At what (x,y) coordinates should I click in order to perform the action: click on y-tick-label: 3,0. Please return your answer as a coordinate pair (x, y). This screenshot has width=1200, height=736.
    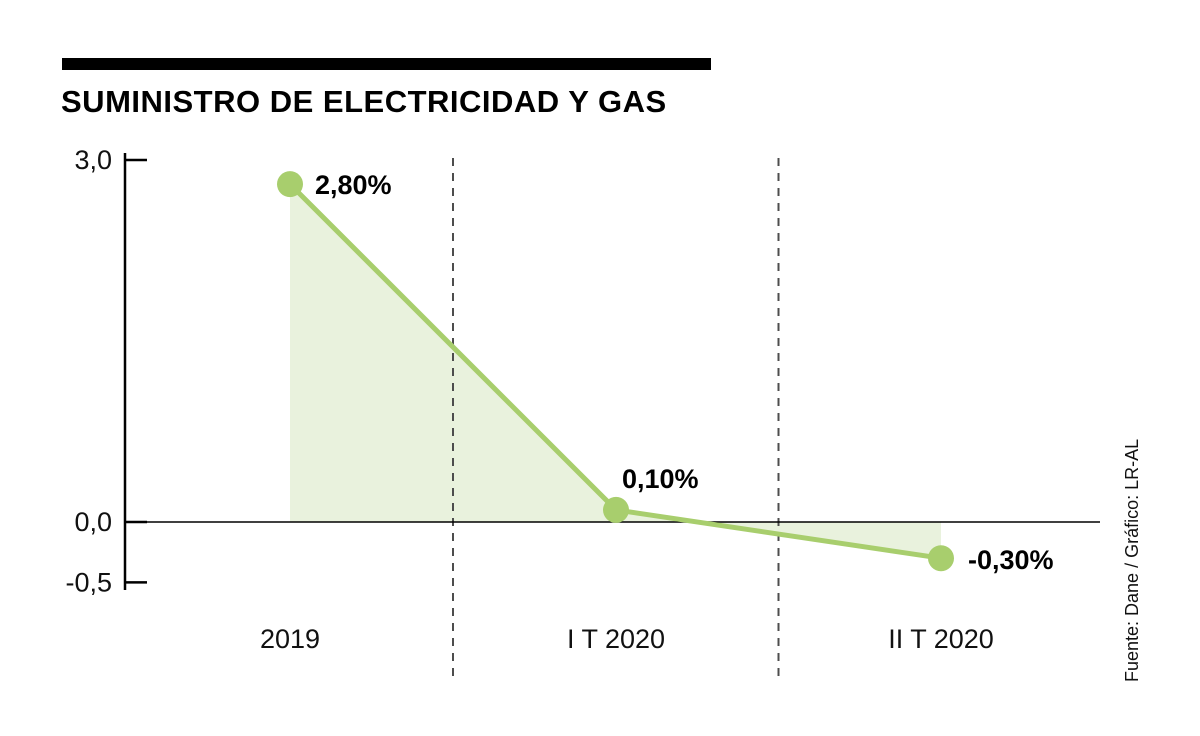
    Looking at the image, I should click on (93, 160).